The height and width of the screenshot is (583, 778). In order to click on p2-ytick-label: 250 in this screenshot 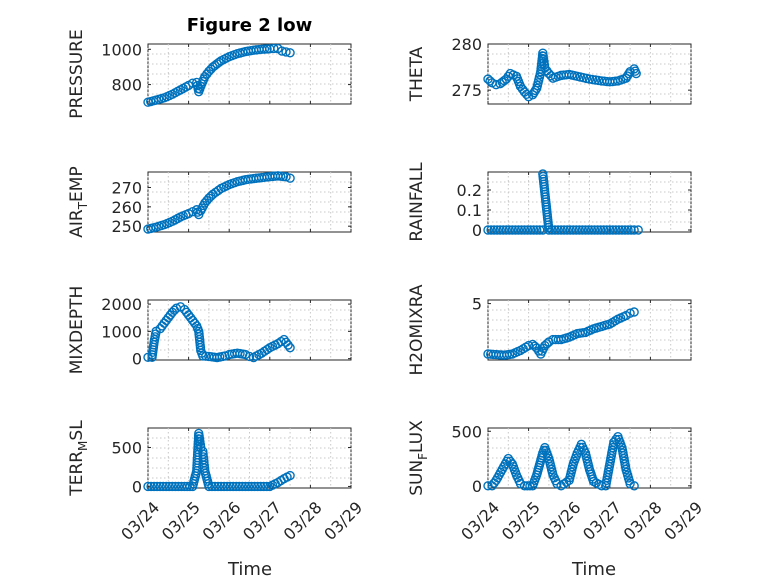, I will do `click(126, 226)`.